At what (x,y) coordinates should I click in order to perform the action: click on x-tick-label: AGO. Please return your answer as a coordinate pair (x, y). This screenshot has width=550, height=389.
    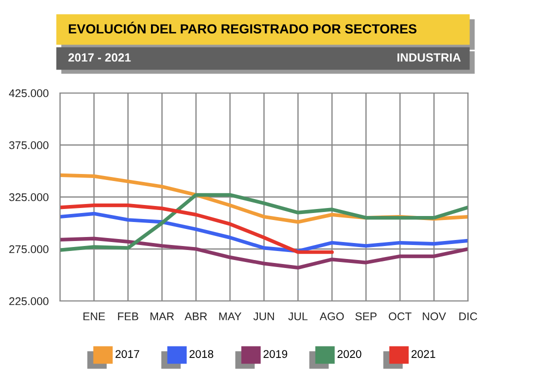
    Looking at the image, I should click on (332, 316).